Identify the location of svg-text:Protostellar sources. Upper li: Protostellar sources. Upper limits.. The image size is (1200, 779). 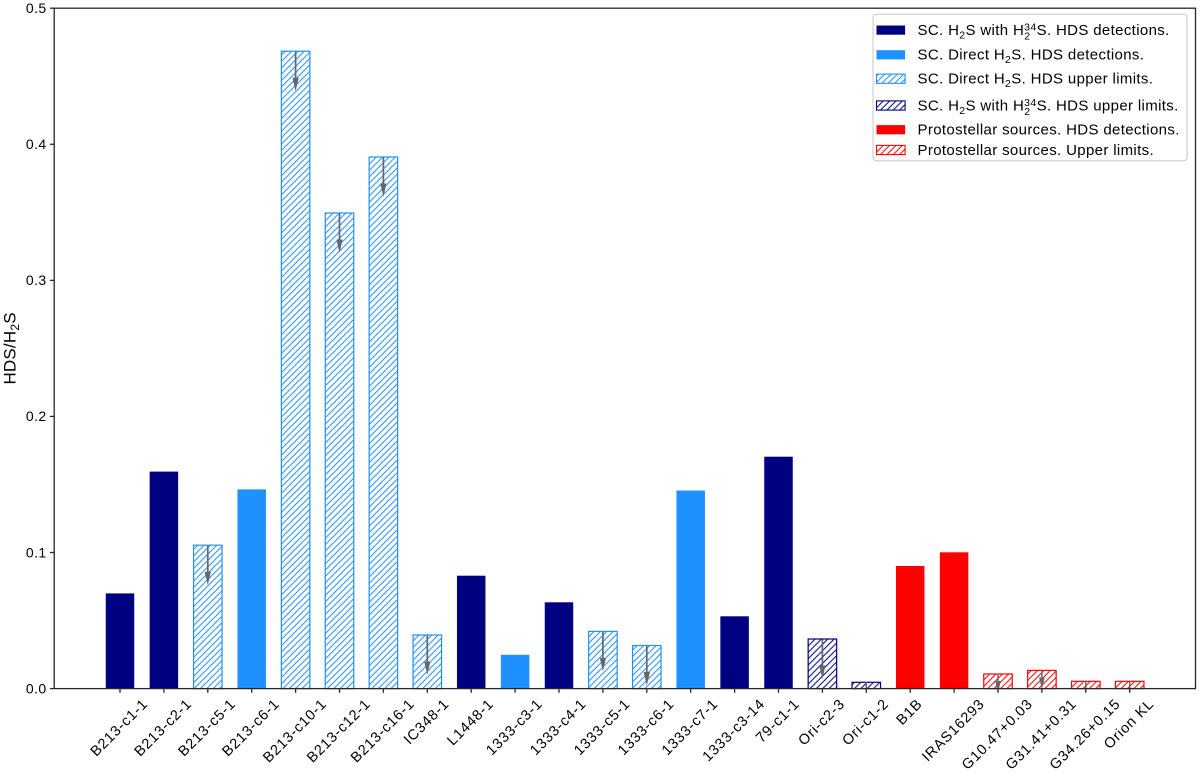
(1036, 150).